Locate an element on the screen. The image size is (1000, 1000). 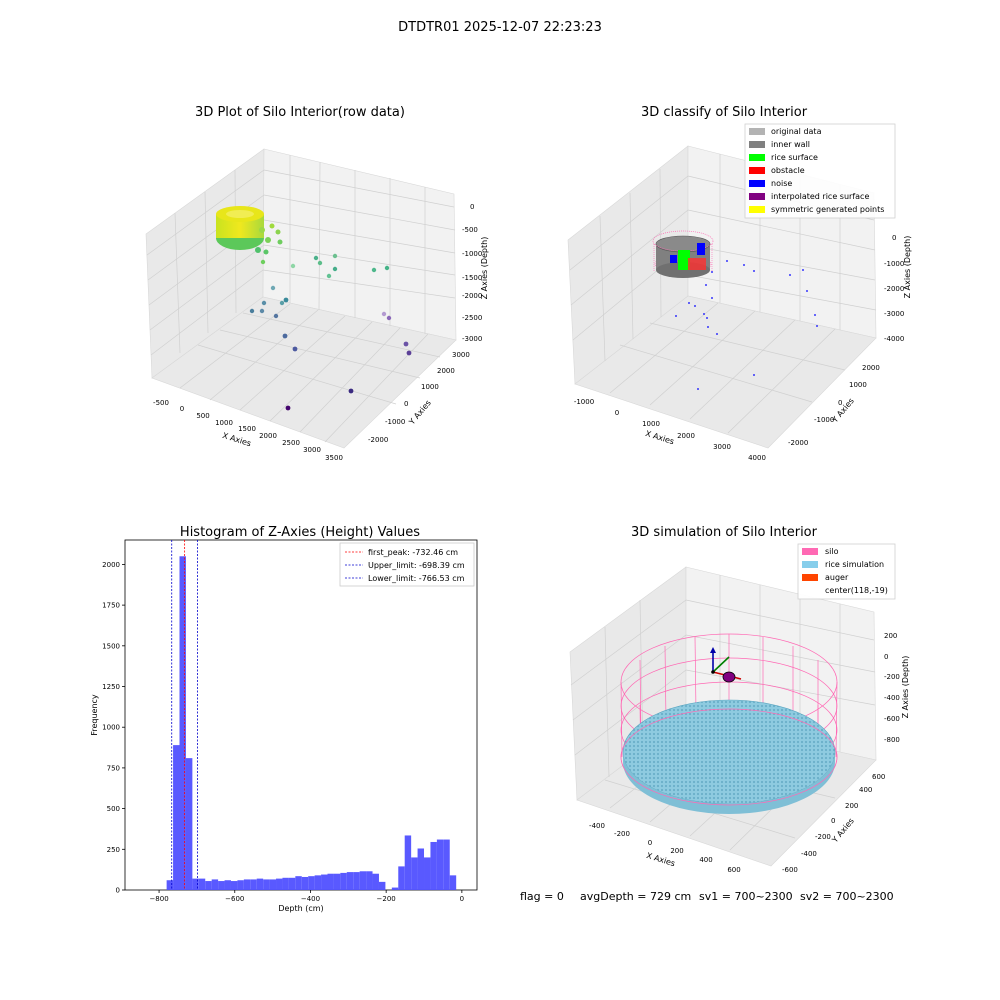
hist-x-tick-label: −200 is located at coordinates (386, 899).